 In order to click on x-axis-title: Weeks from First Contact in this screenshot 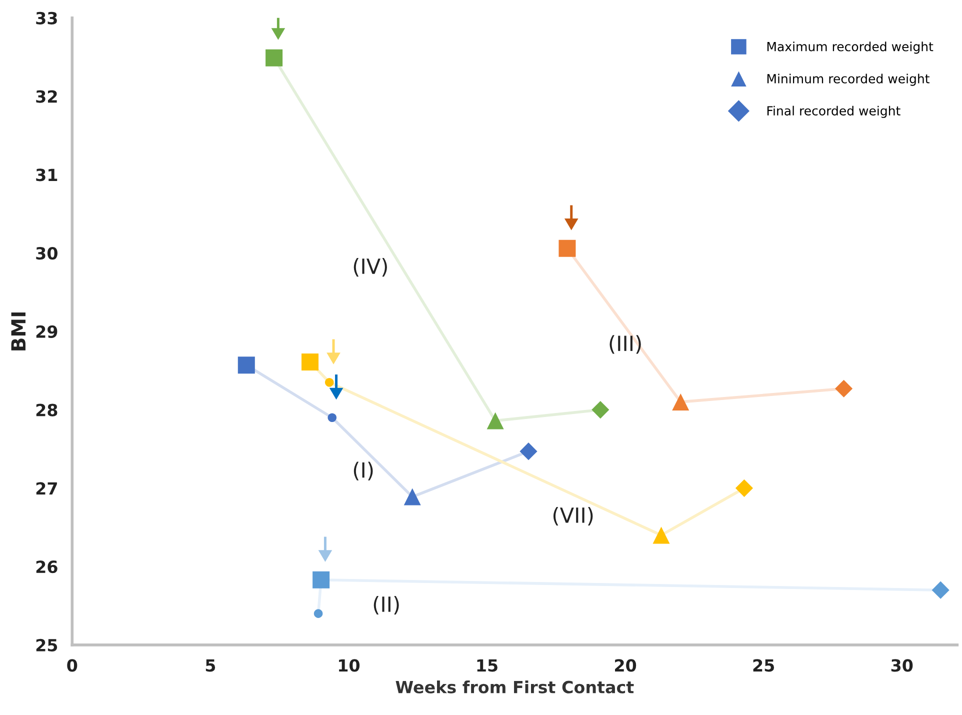, I will do `click(515, 687)`.